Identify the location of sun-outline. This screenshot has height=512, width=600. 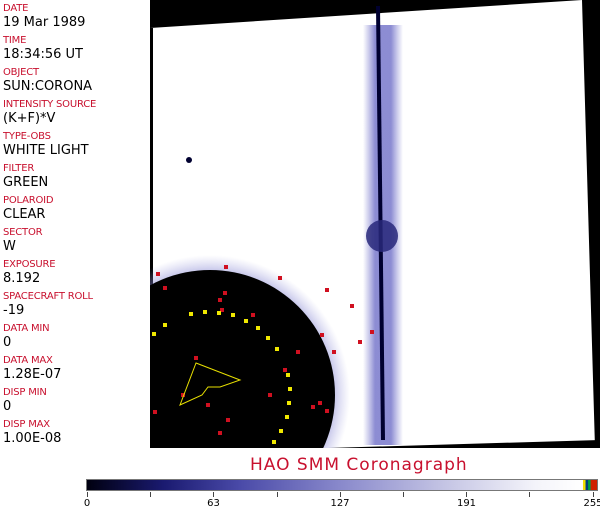
(210, 384).